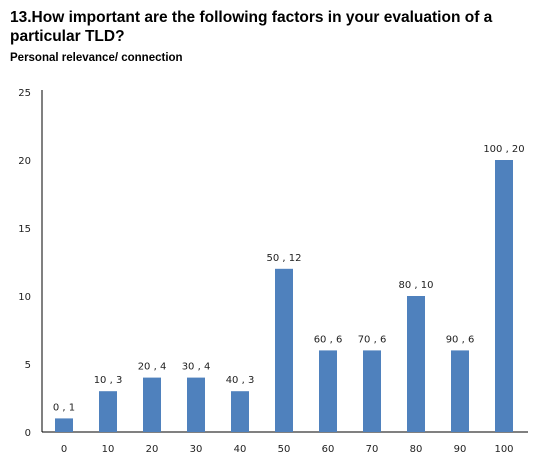  I want to click on x-tick-label: 80, so click(416, 449).